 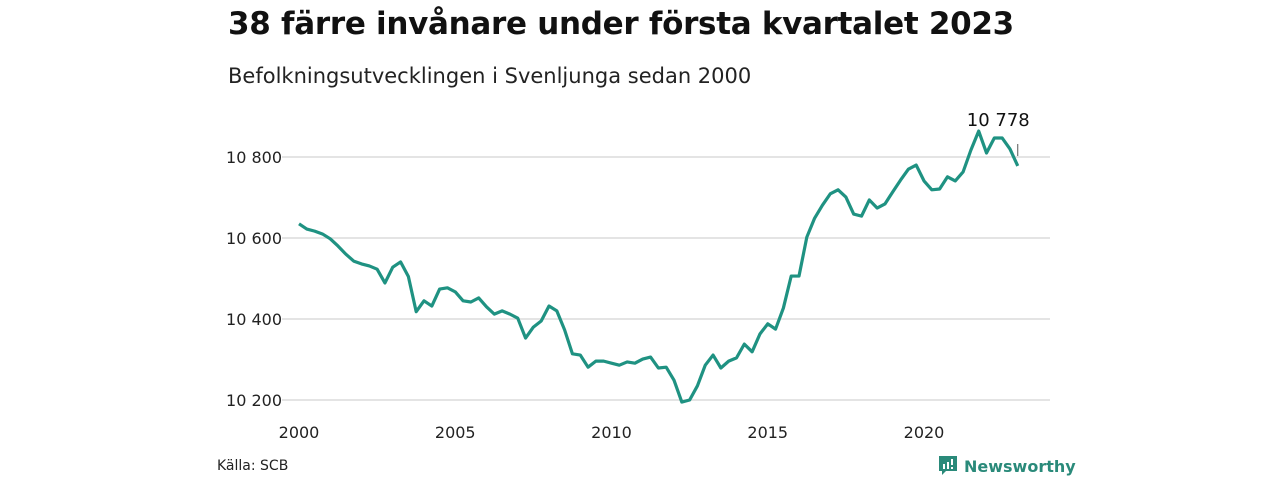 What do you see at coordinates (948, 465) in the screenshot?
I see `newsworthy-icon` at bounding box center [948, 465].